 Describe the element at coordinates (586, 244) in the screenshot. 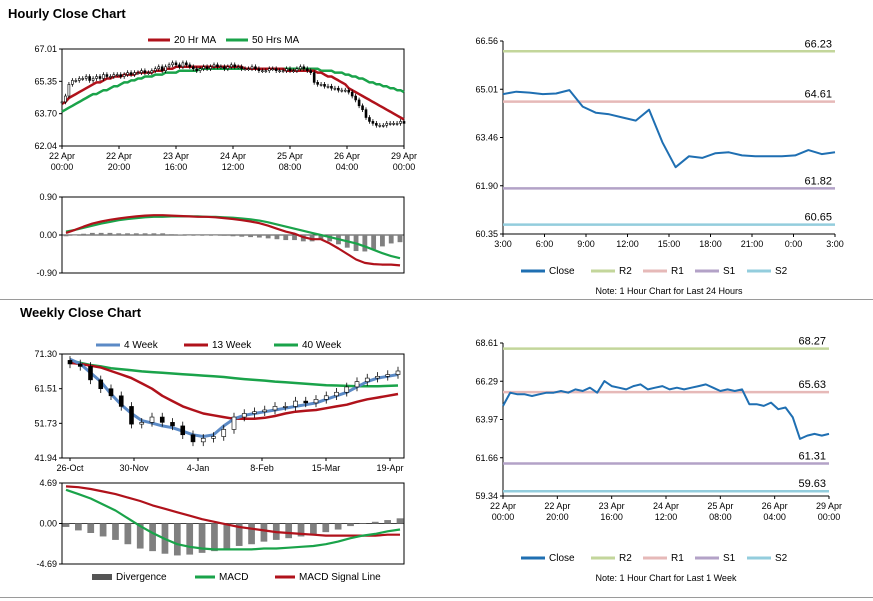

I see `hourly-pivot-xtick-label: 9:00` at that location.